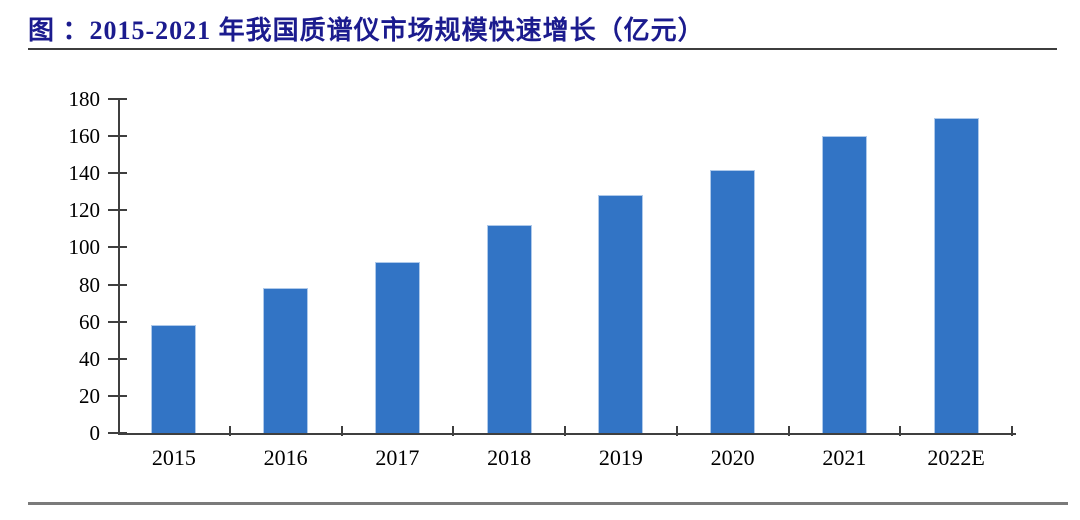  Describe the element at coordinates (621, 314) in the screenshot. I see `bar-2019` at that location.